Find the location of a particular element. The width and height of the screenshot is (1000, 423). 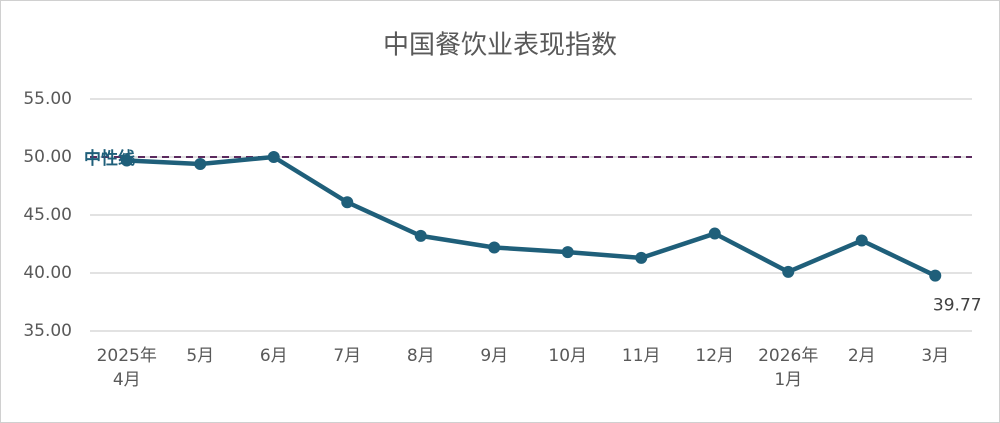

x-tick-label: 11月 is located at coordinates (641, 356).